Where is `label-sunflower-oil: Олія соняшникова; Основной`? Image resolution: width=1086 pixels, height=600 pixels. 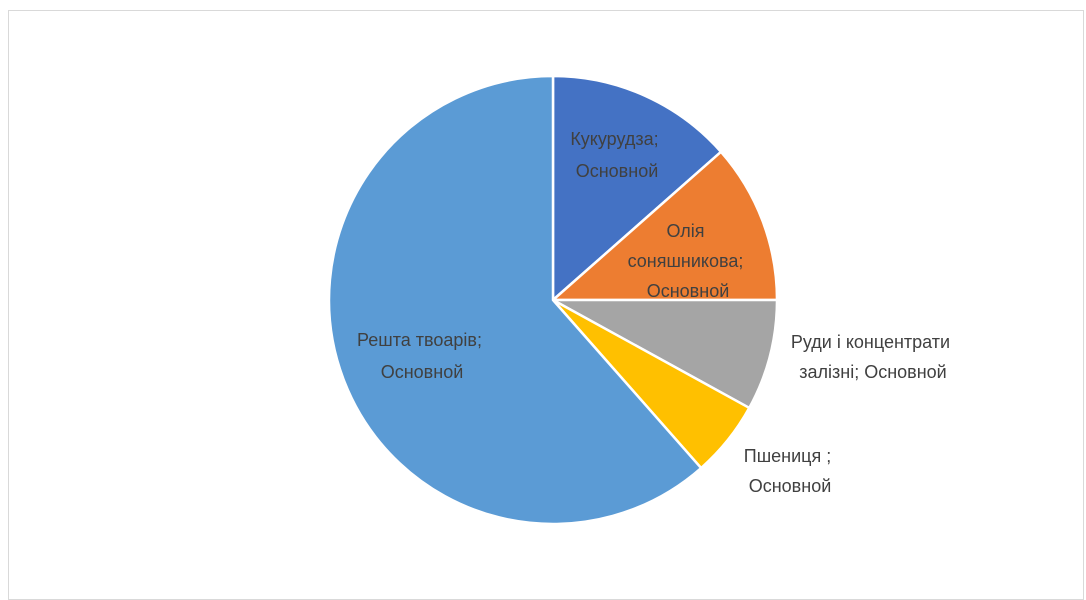 label-sunflower-oil: Олія соняшникова; Основной is located at coordinates (688, 261).